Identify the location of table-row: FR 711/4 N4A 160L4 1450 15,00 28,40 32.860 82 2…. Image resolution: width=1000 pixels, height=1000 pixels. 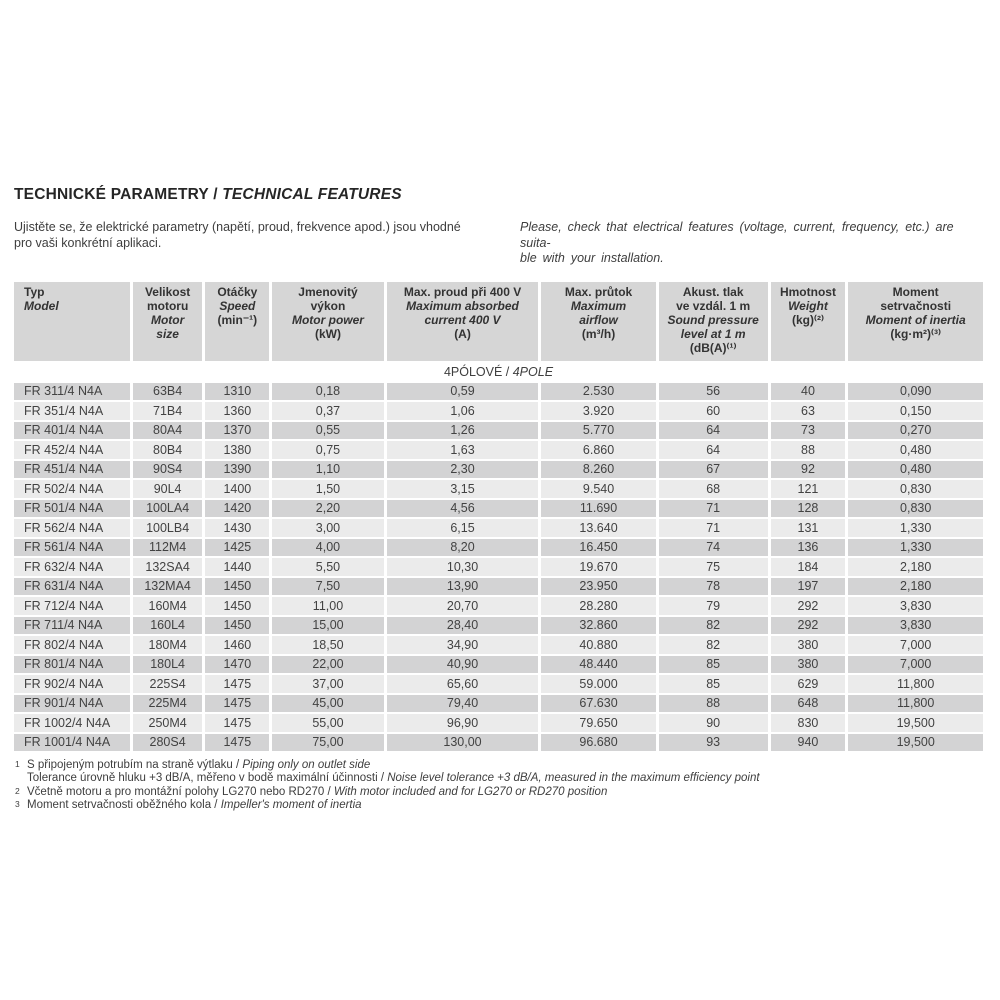
(498, 625).